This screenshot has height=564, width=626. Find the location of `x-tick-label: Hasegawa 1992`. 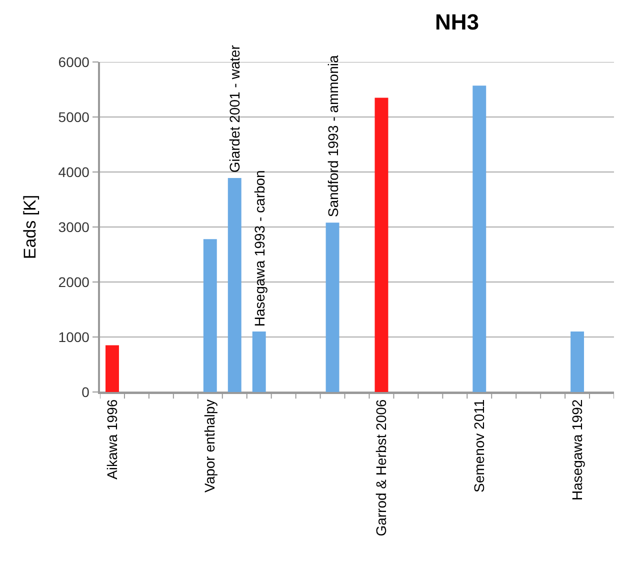

x-tick-label: Hasegawa 1992 is located at coordinates (576, 450).